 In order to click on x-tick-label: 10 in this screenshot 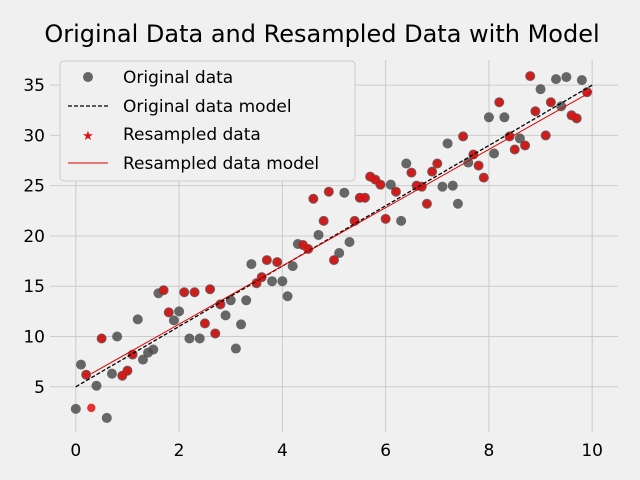, I will do `click(592, 451)`.